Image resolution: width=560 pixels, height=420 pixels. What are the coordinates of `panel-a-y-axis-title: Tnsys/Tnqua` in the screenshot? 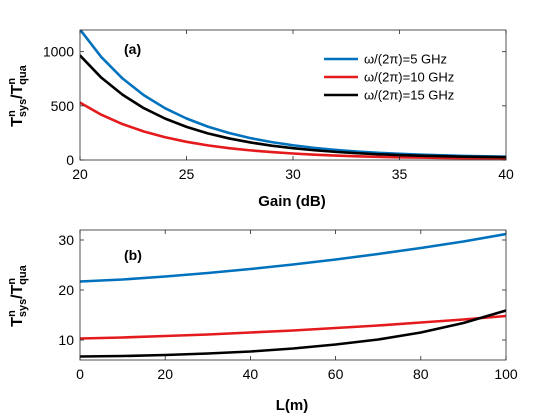 It's located at (17, 95).